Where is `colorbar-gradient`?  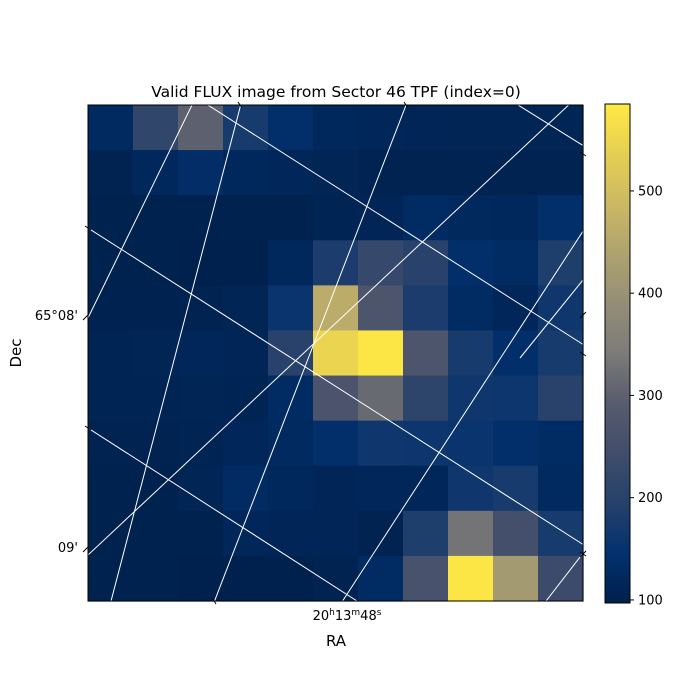 colorbar-gradient is located at coordinates (617, 353).